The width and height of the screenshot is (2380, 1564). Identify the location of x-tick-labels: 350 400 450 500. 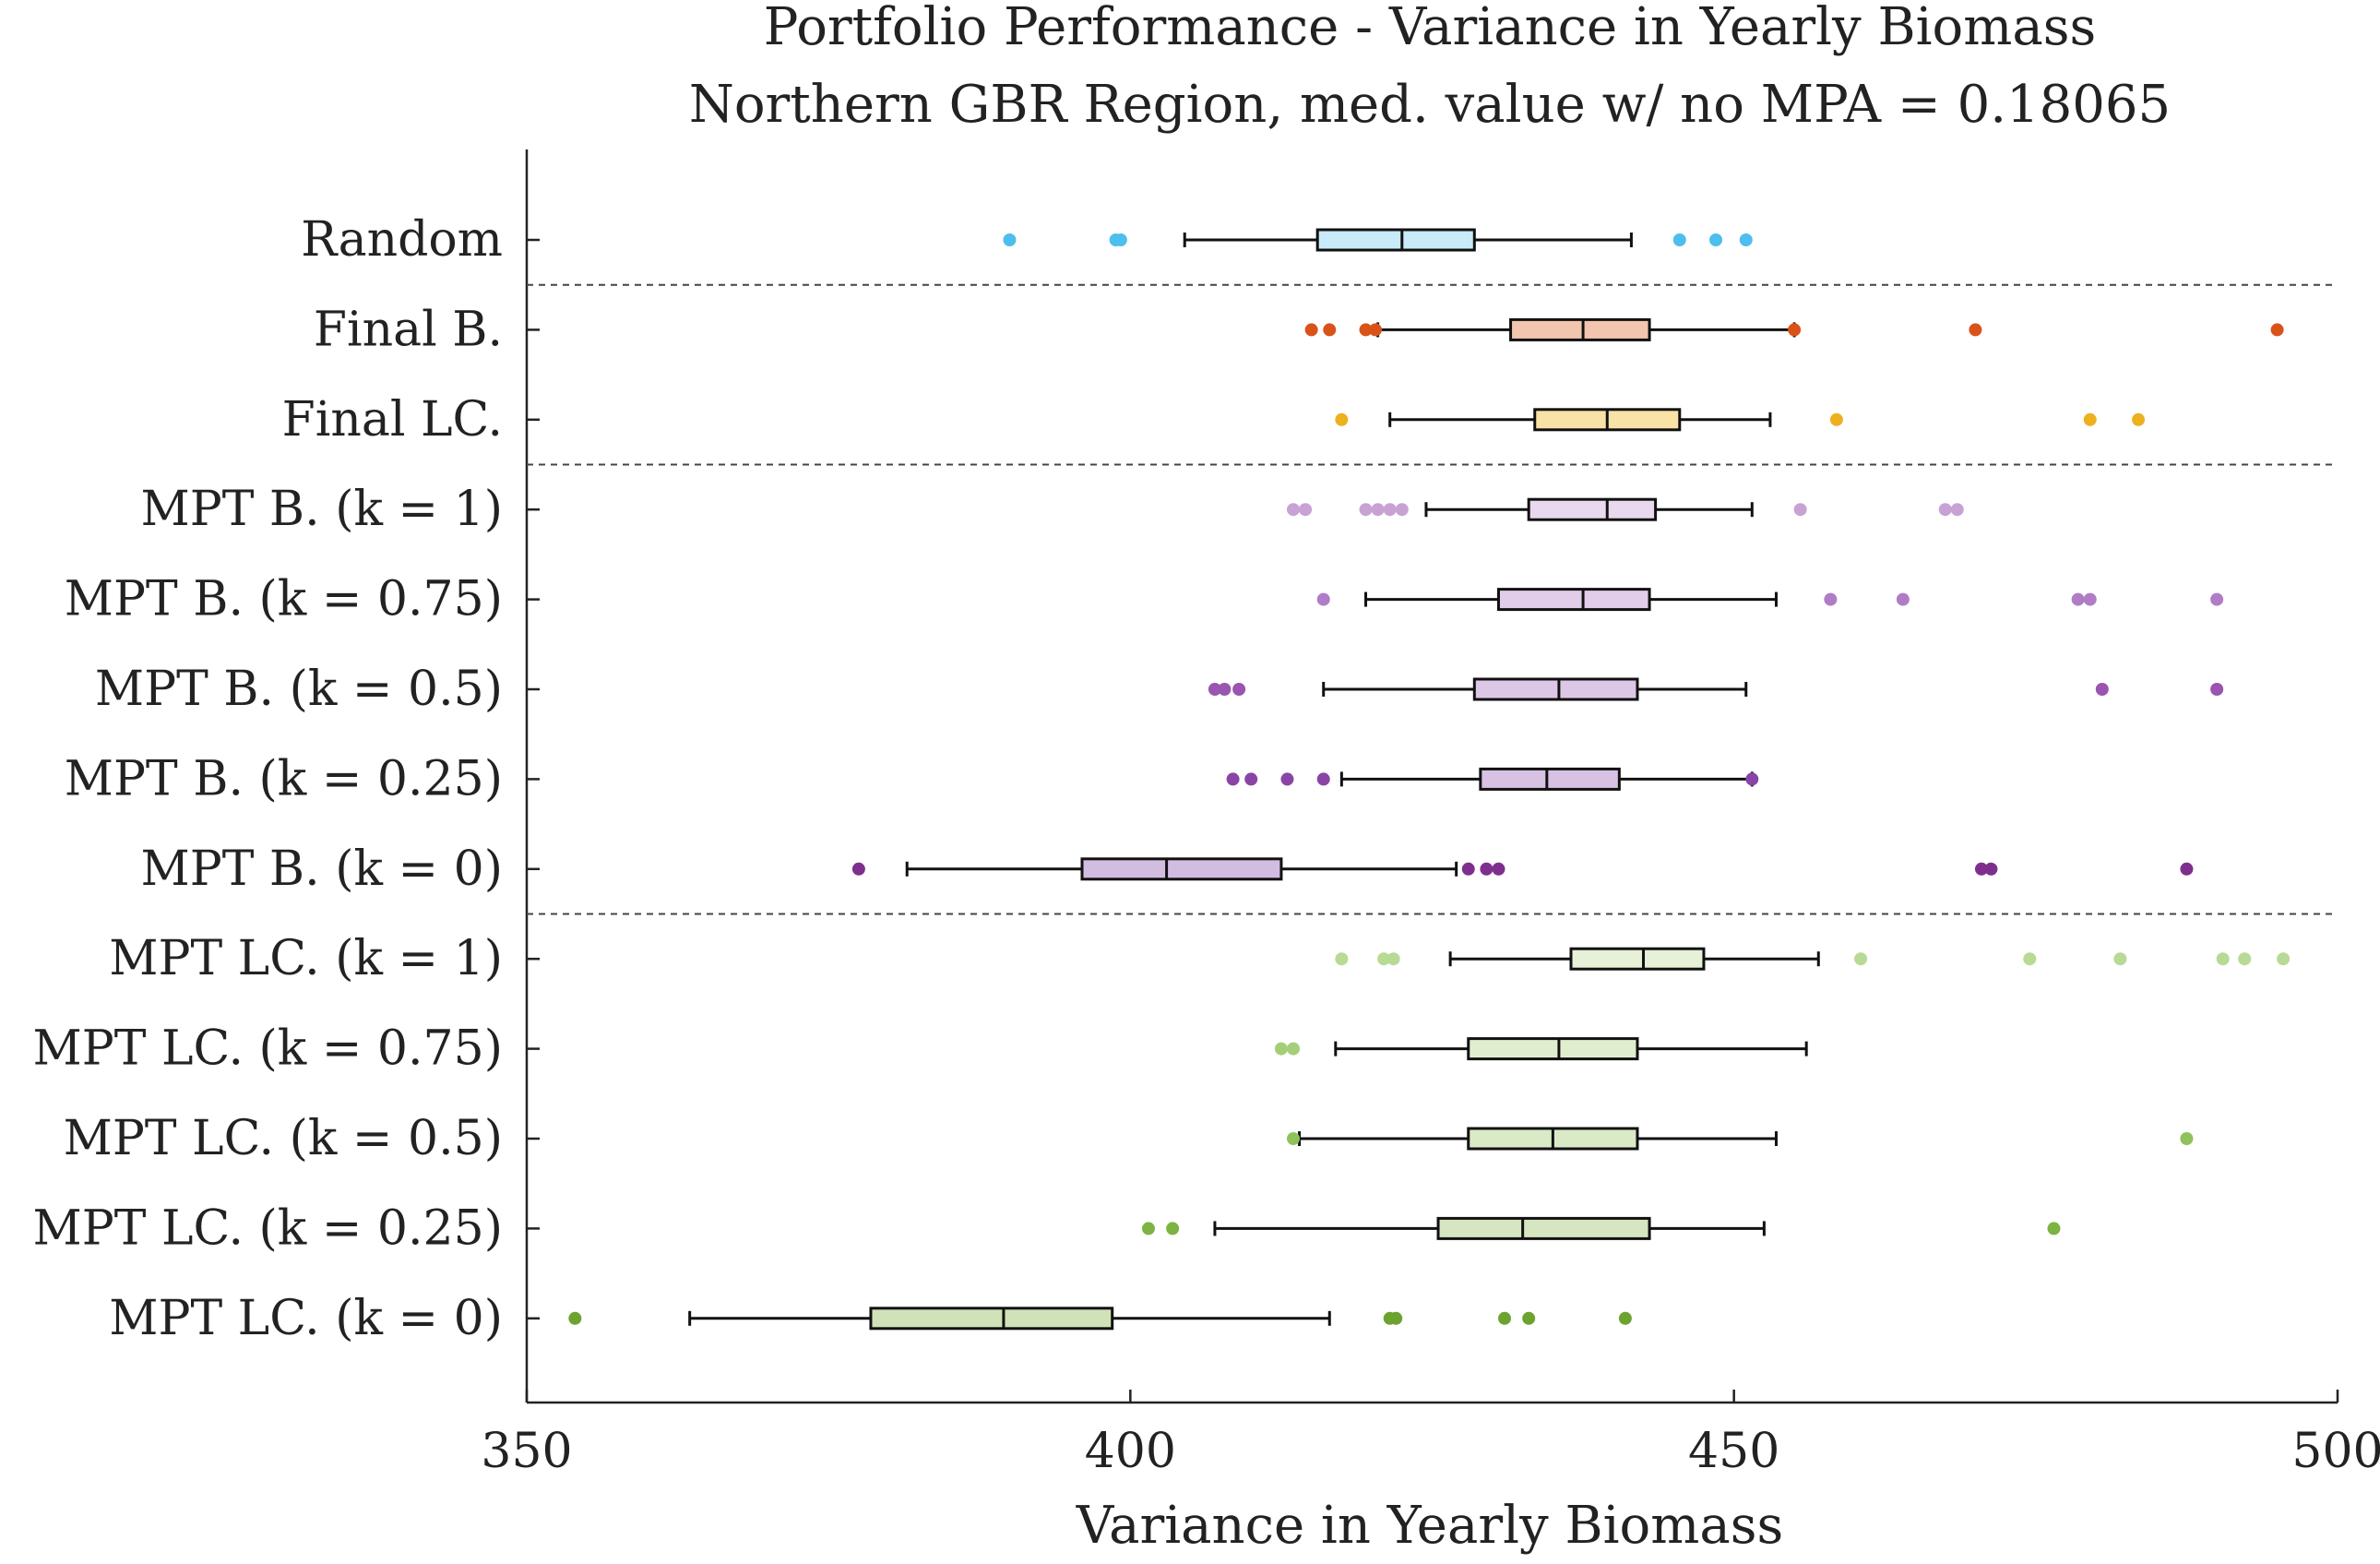
(1430, 1451).